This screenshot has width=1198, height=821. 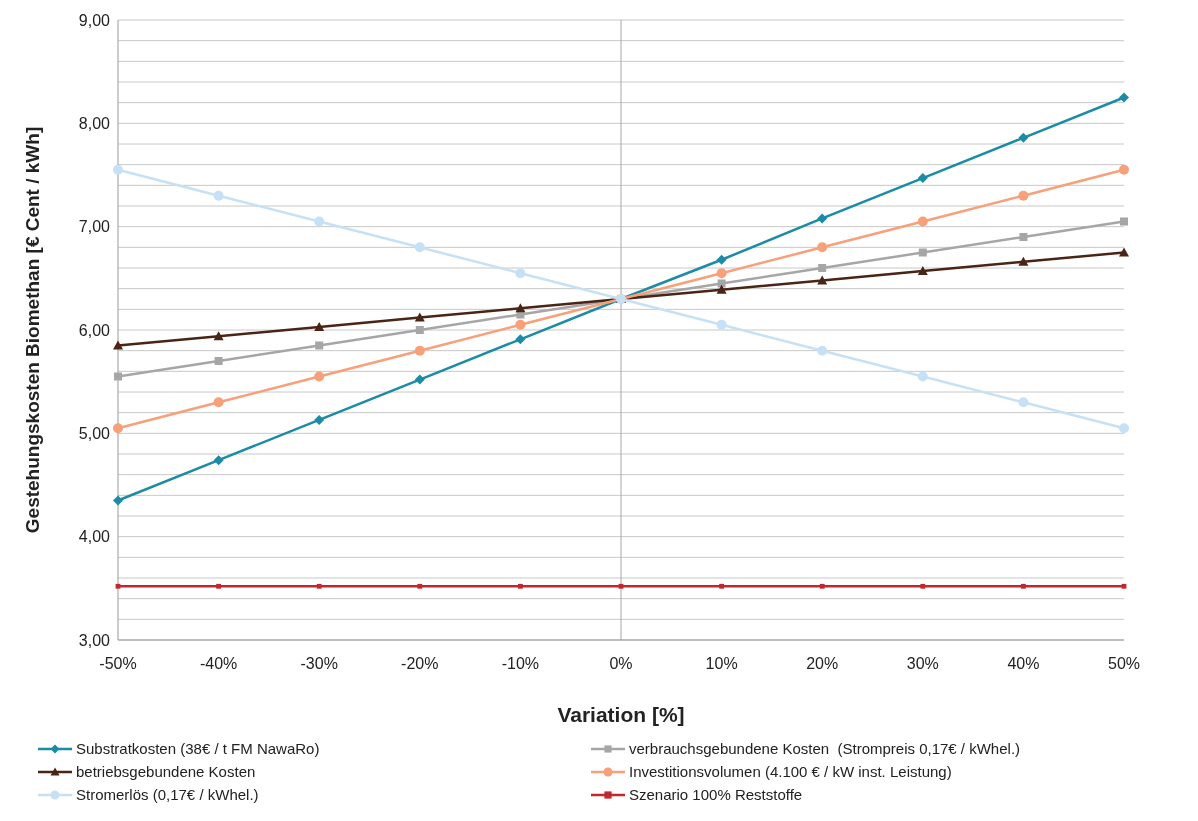 What do you see at coordinates (420, 664) in the screenshot?
I see `x-tick-label: -20%` at bounding box center [420, 664].